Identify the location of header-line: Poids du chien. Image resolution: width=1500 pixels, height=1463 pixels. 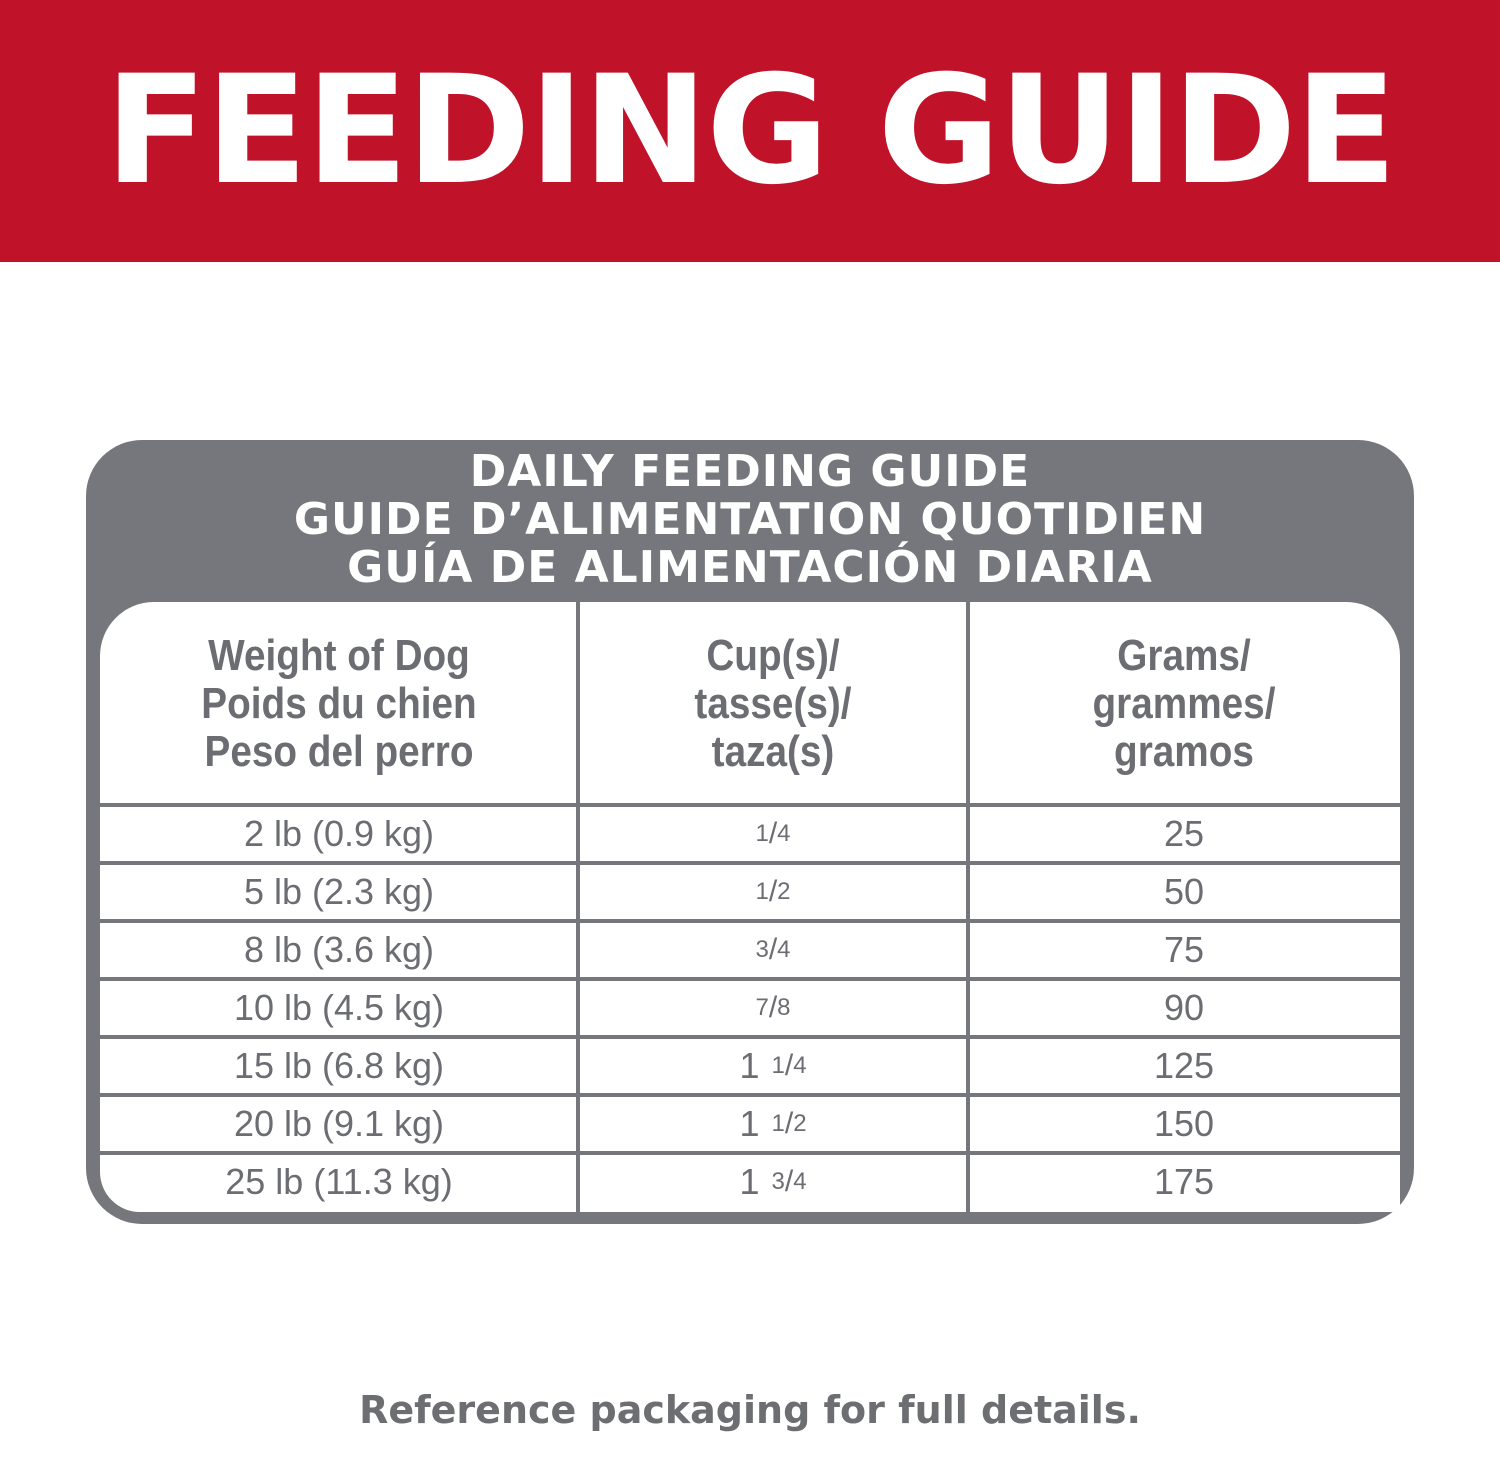
(339, 703).